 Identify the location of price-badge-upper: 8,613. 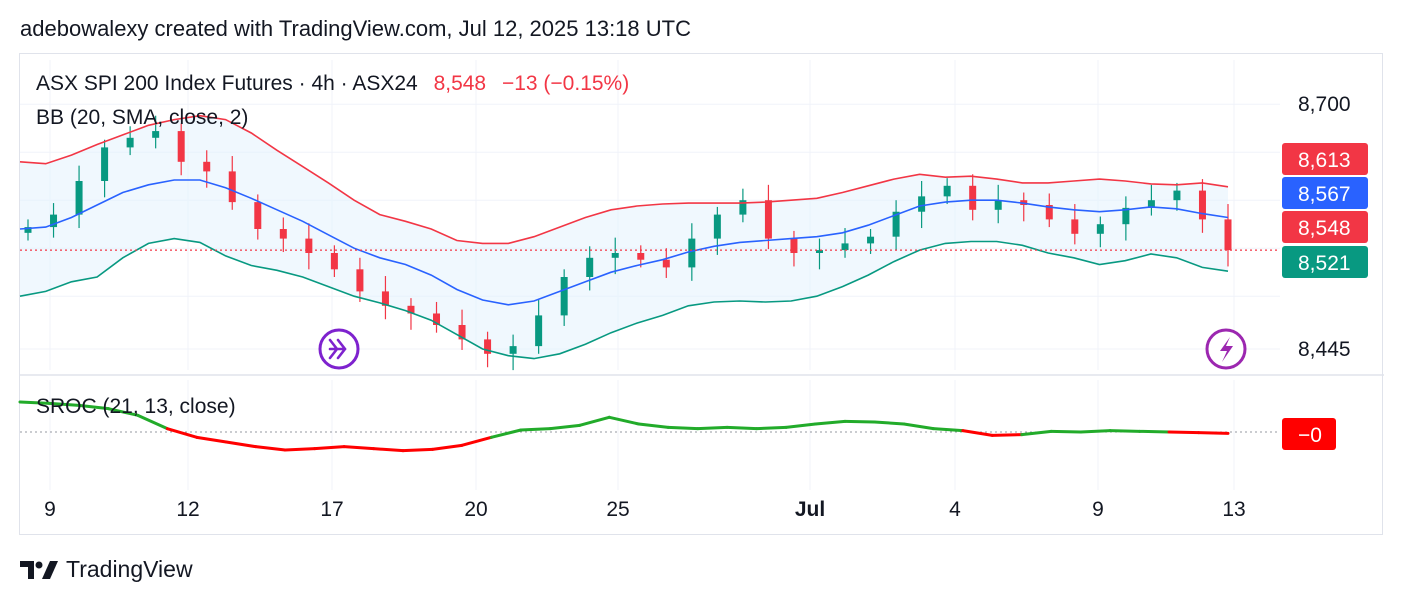
(1325, 159).